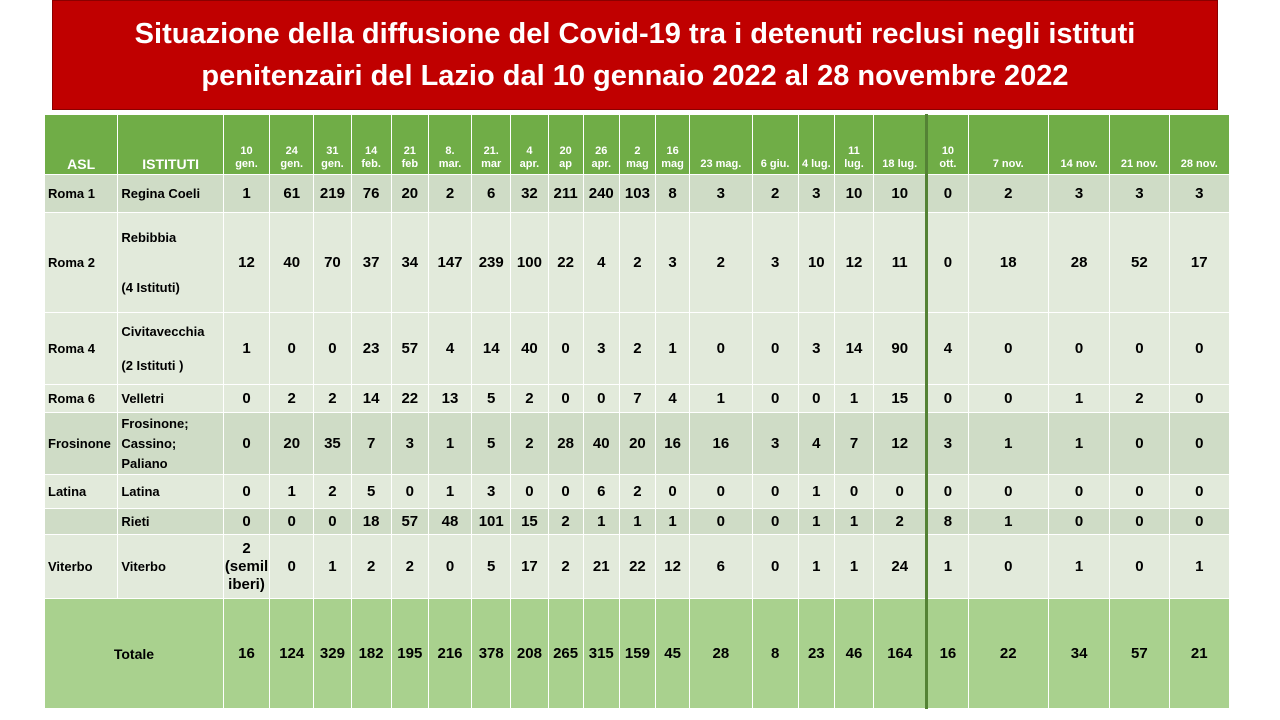 This screenshot has height=720, width=1280. What do you see at coordinates (81, 348) in the screenshot?
I see `asl-cell: Roma 4` at bounding box center [81, 348].